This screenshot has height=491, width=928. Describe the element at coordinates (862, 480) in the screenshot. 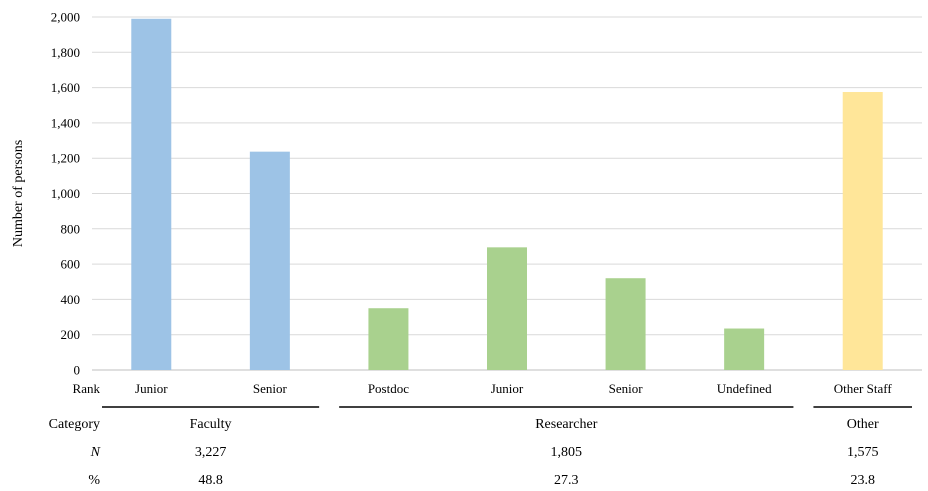

I see `category-percent: 23.8` at that location.